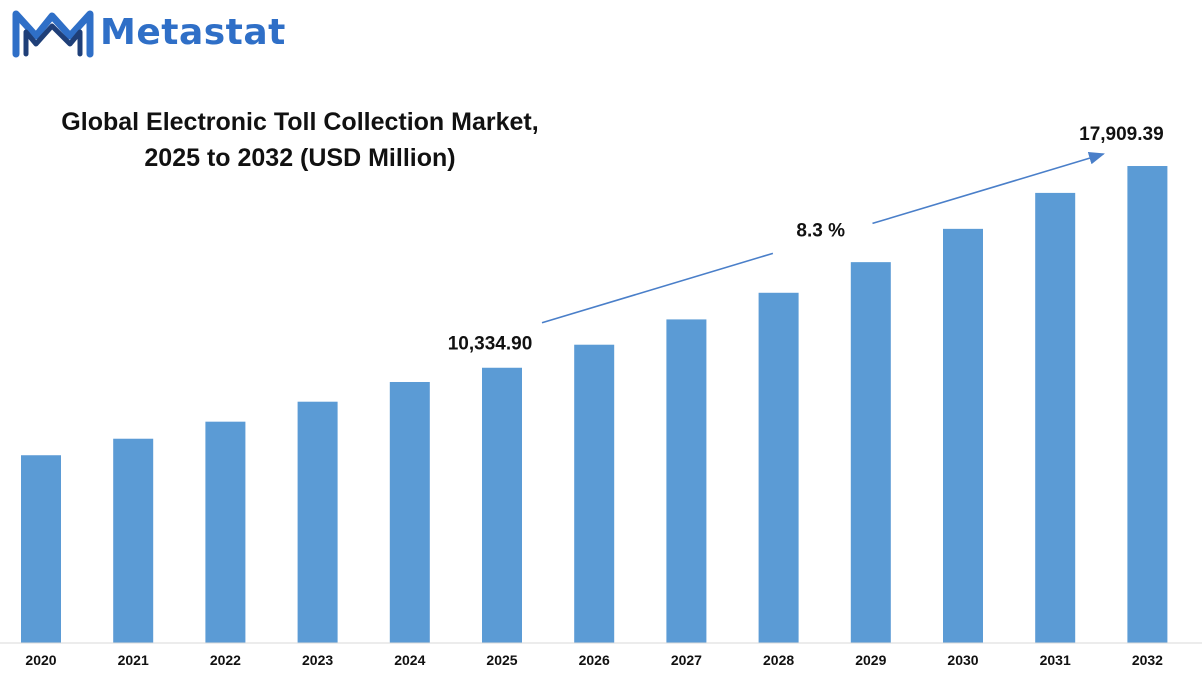 Image resolution: width=1202 pixels, height=678 pixels. I want to click on start-value-label: 10,334.90, so click(490, 344).